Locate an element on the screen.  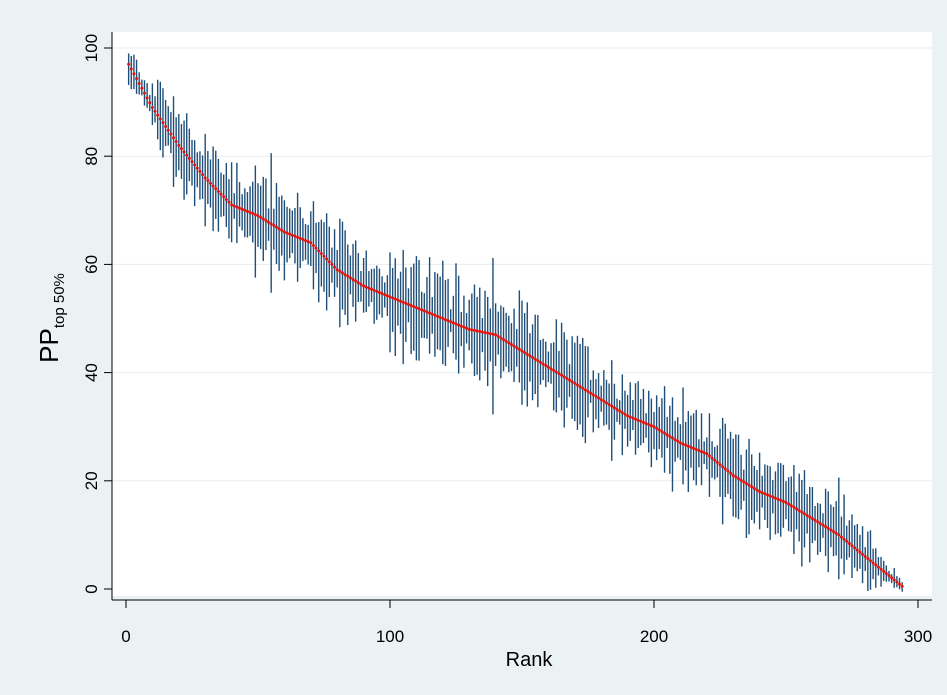
x-tick-label-0: 0 is located at coordinates (125, 636).